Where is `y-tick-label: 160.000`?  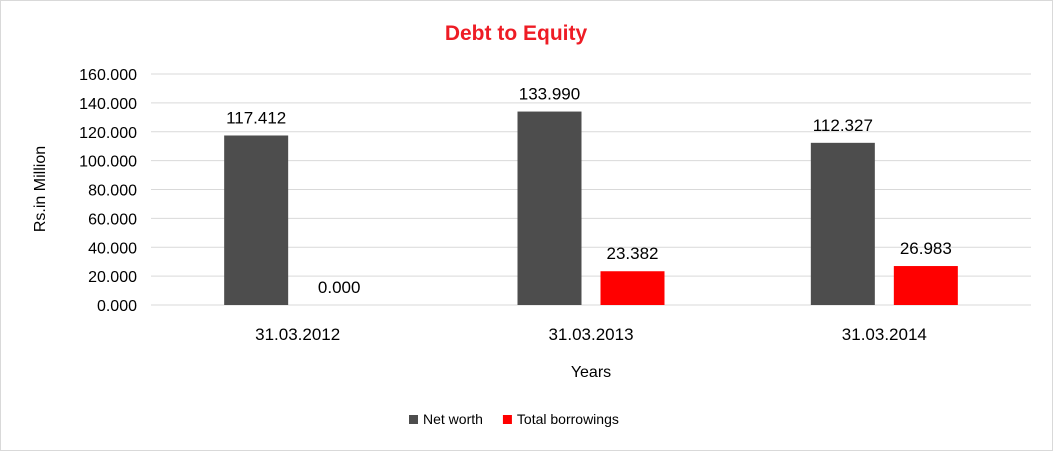
y-tick-label: 160.000 is located at coordinates (108, 75).